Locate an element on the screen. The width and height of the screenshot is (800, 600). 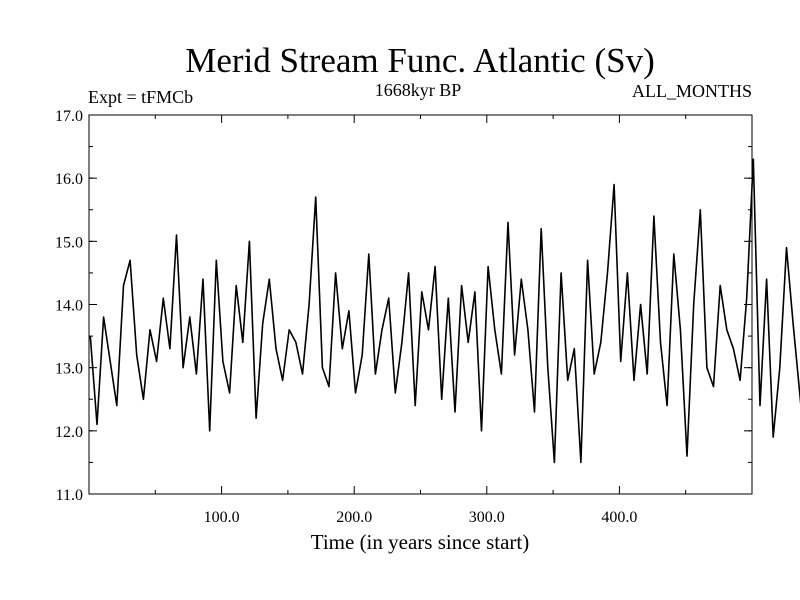
y-tick-label: 11.0 is located at coordinates (69, 495).